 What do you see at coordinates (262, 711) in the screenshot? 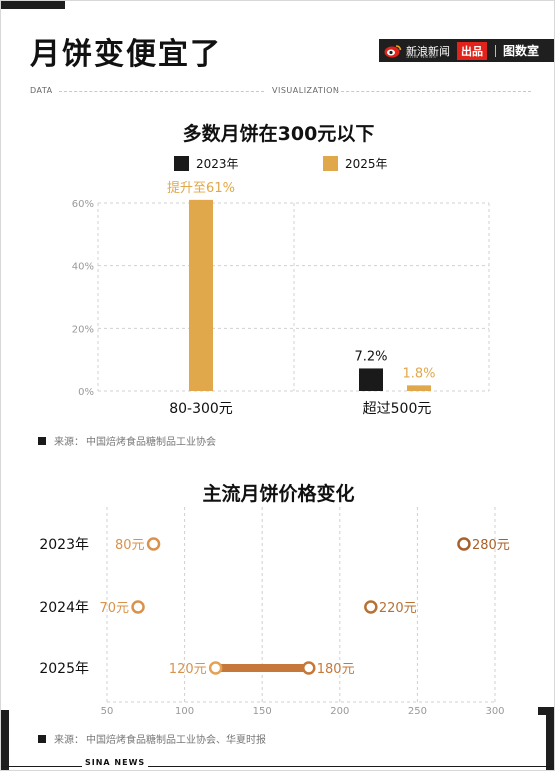
I see `x-tick-label: 150` at bounding box center [262, 711].